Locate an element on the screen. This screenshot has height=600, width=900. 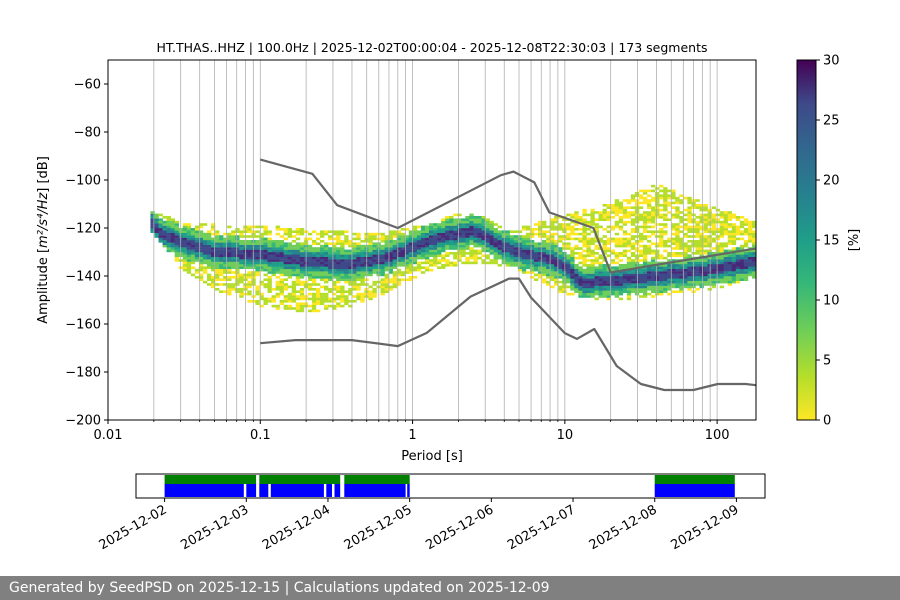
colorbar-tick-label: 15 is located at coordinates (831, 241).